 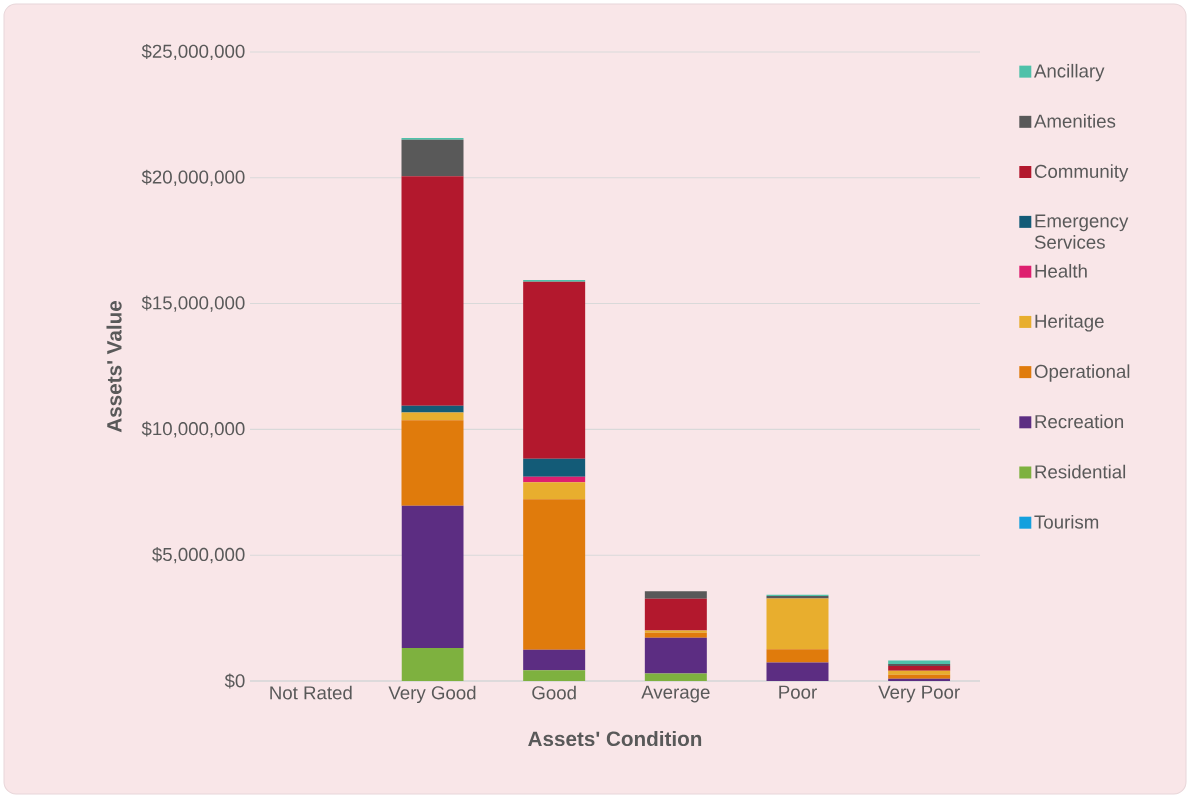 I want to click on y-tick-label: $0, so click(x=234, y=681).